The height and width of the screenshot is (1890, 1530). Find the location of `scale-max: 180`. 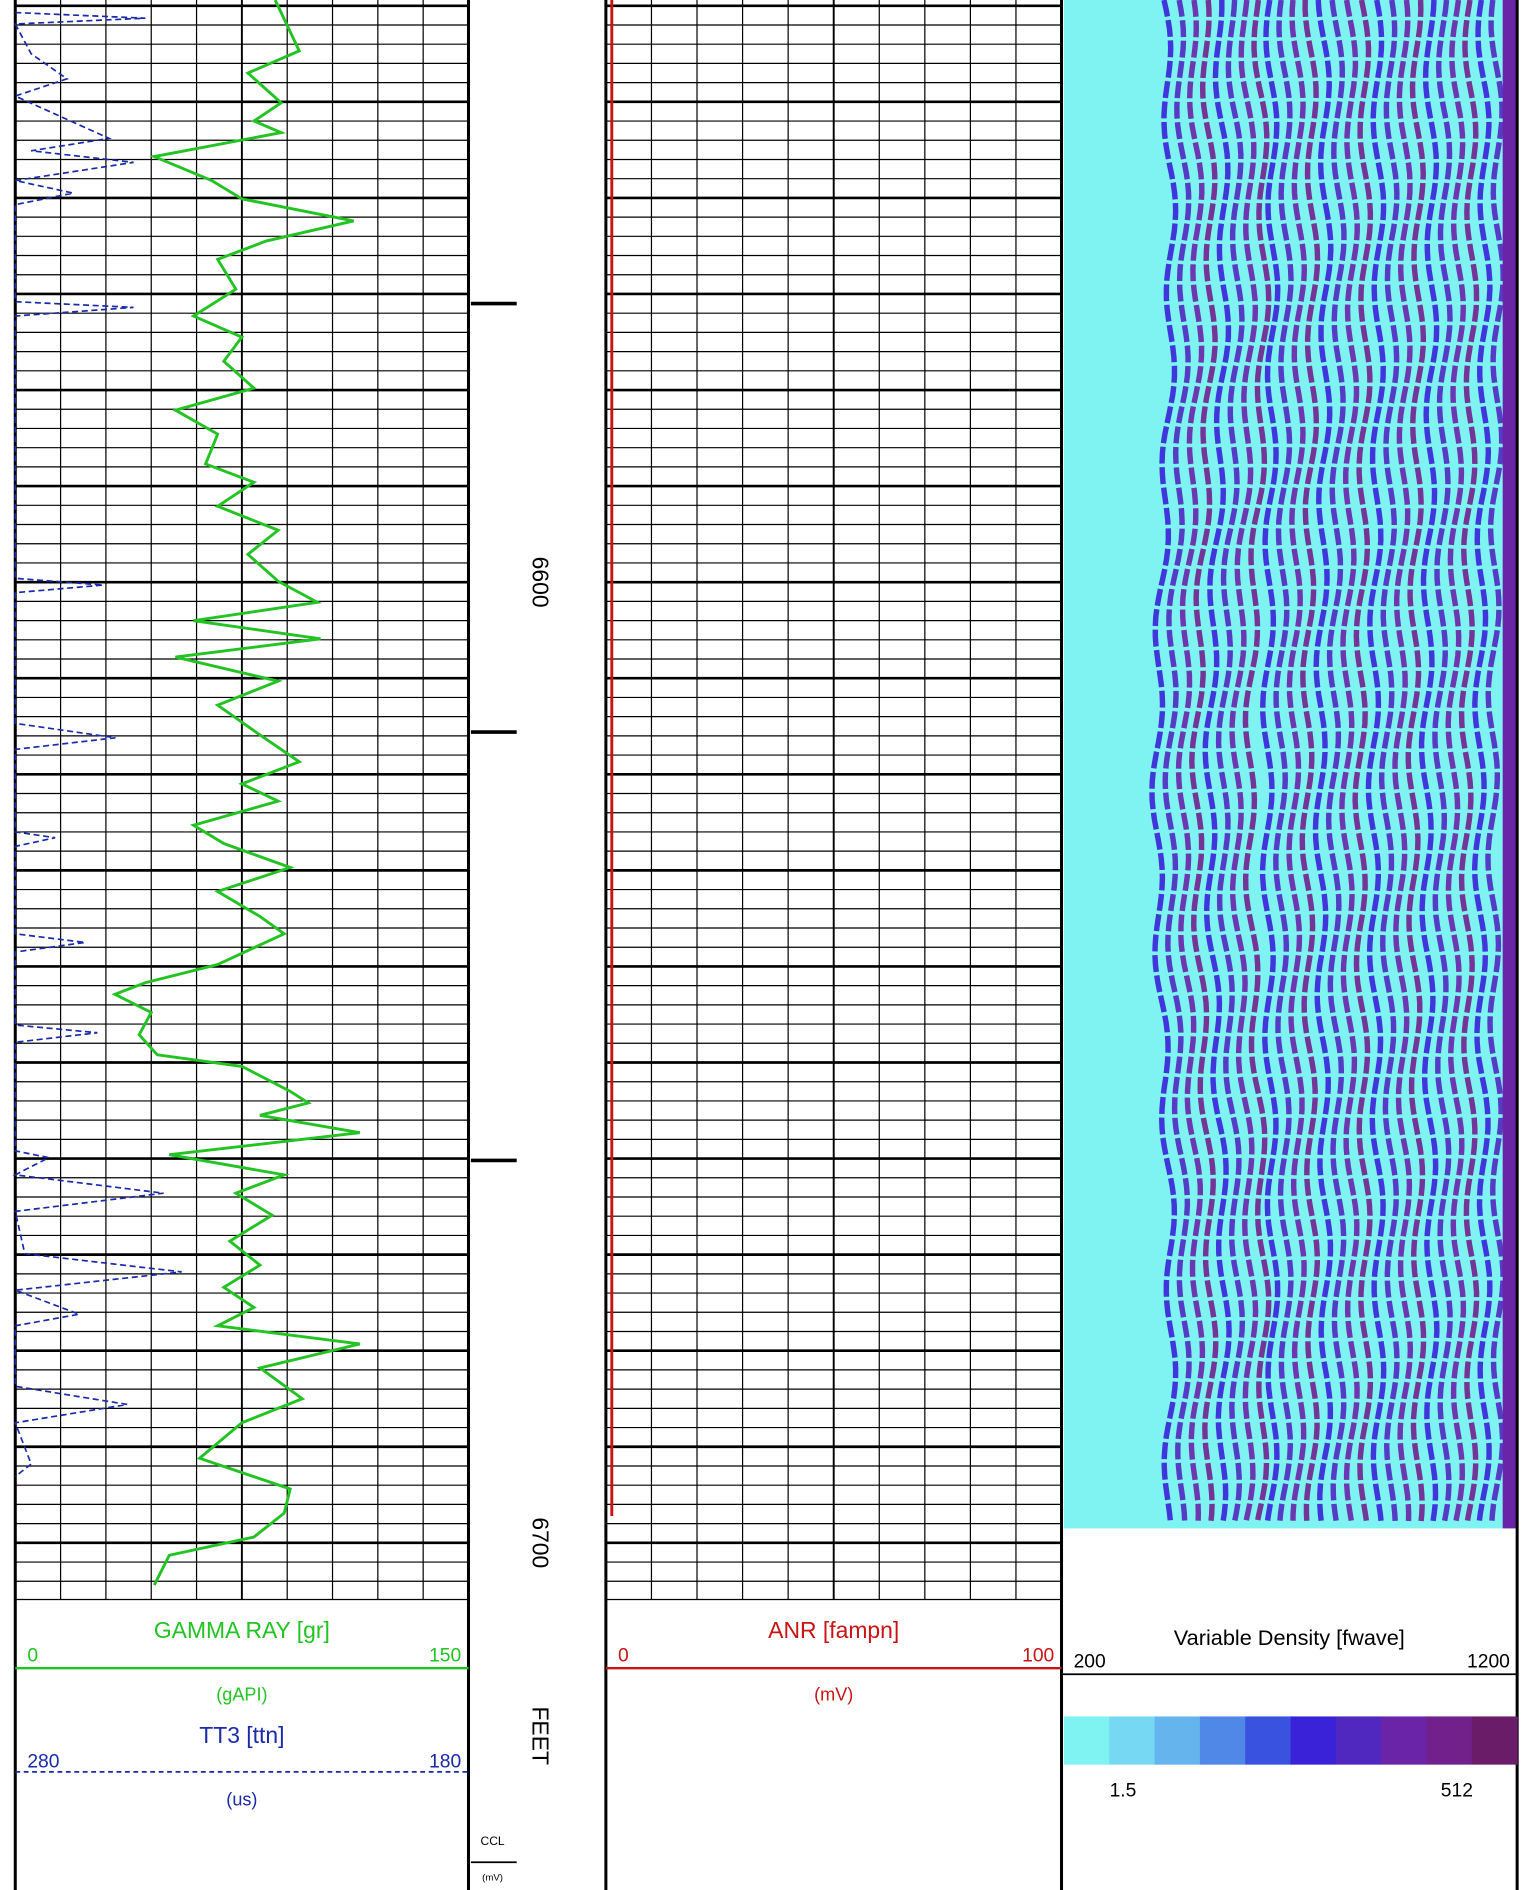

scale-max: 180 is located at coordinates (445, 1761).